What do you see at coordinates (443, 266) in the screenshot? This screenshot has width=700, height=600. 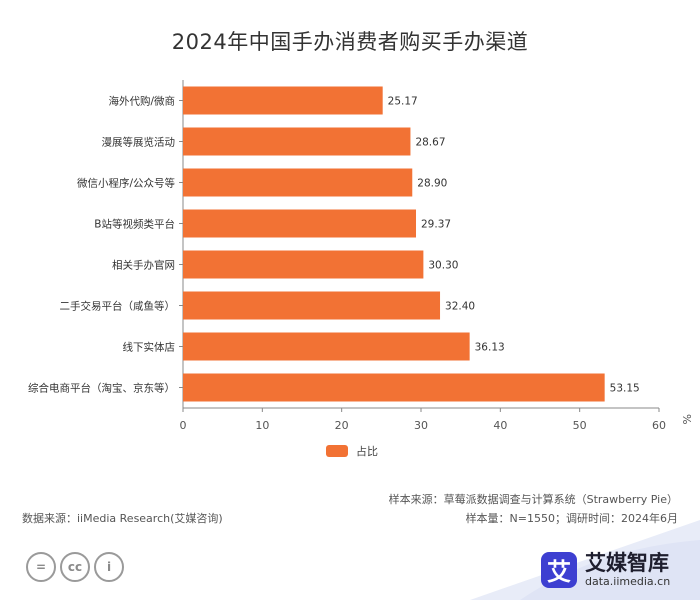 I see `value-label: 30.30` at bounding box center [443, 266].